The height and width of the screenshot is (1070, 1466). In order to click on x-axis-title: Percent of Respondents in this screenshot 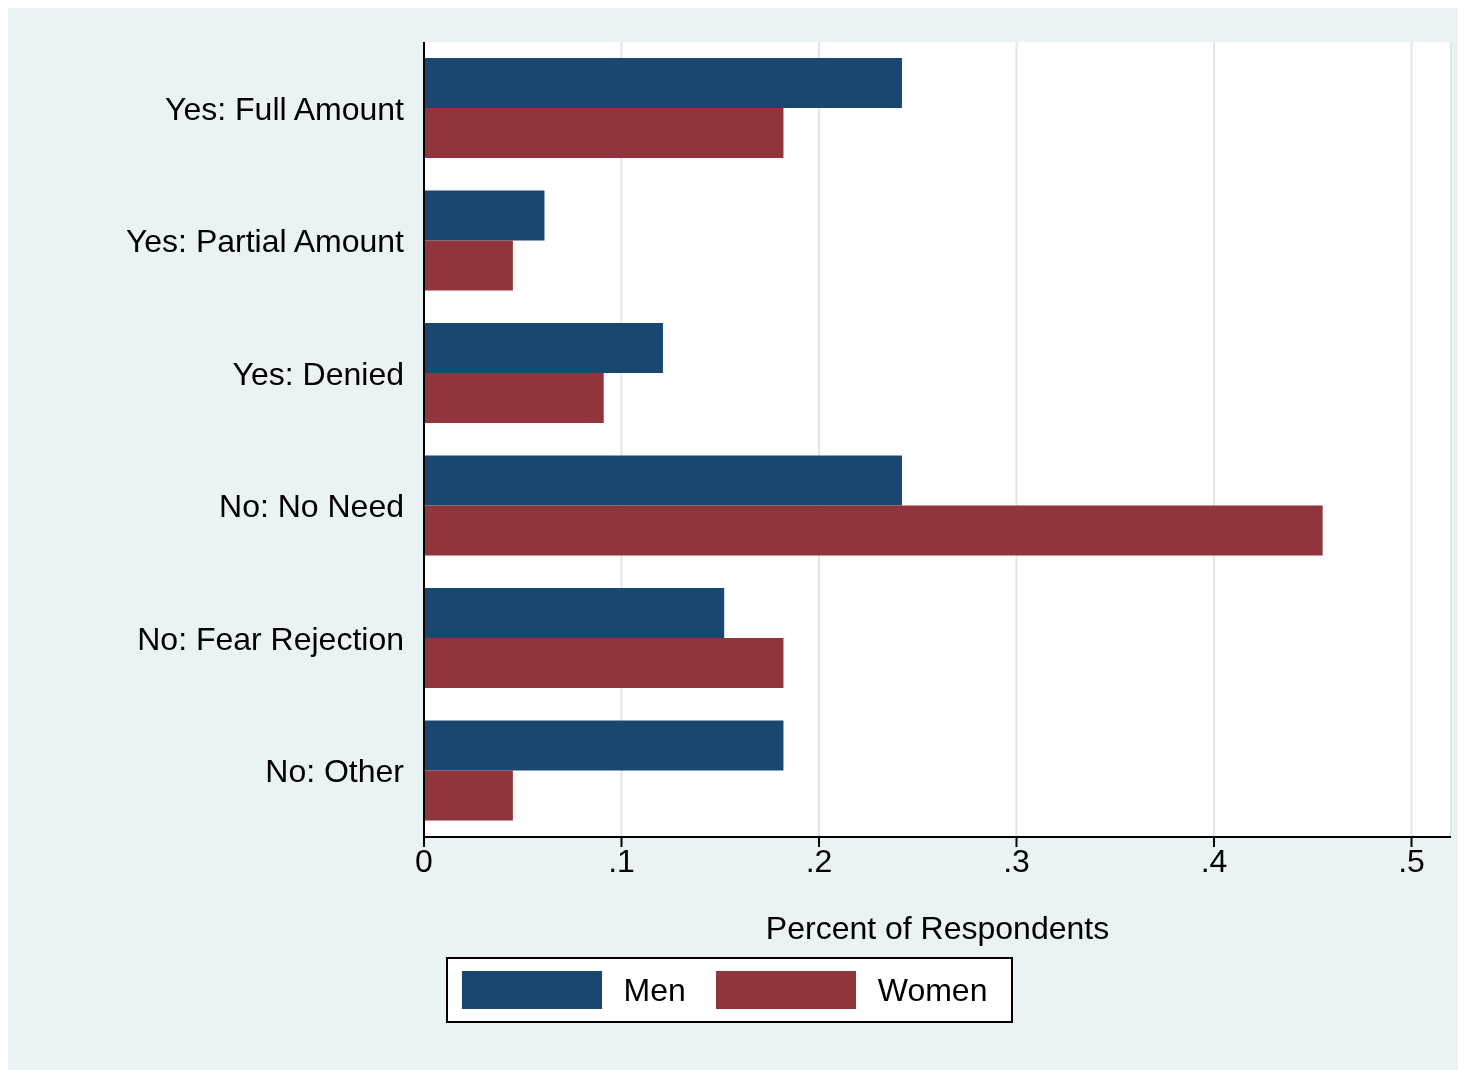, I will do `click(937, 928)`.